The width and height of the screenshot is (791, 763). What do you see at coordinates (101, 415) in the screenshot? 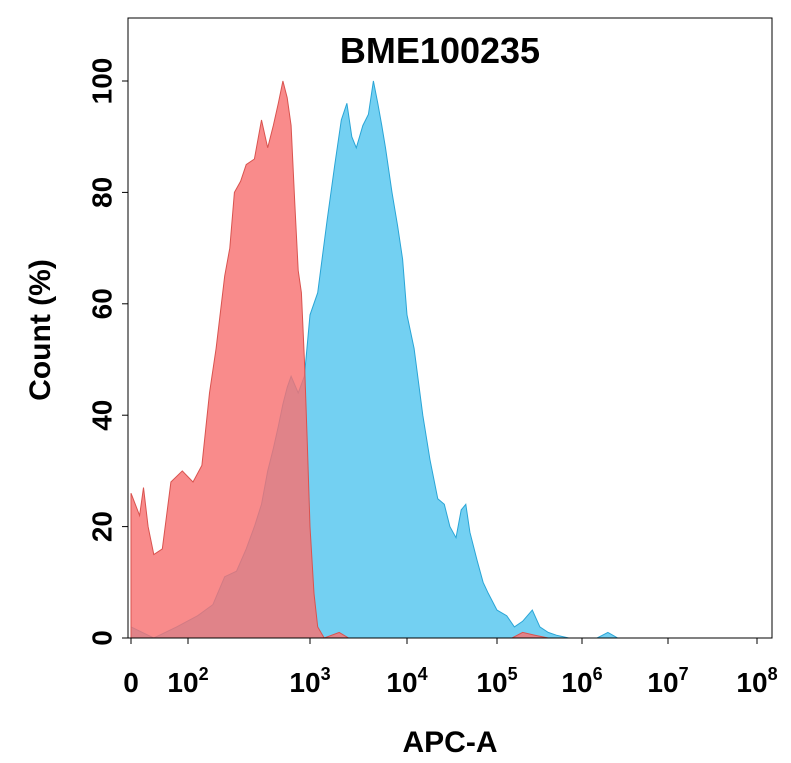
I see `y-tick-label: 40` at bounding box center [101, 415].